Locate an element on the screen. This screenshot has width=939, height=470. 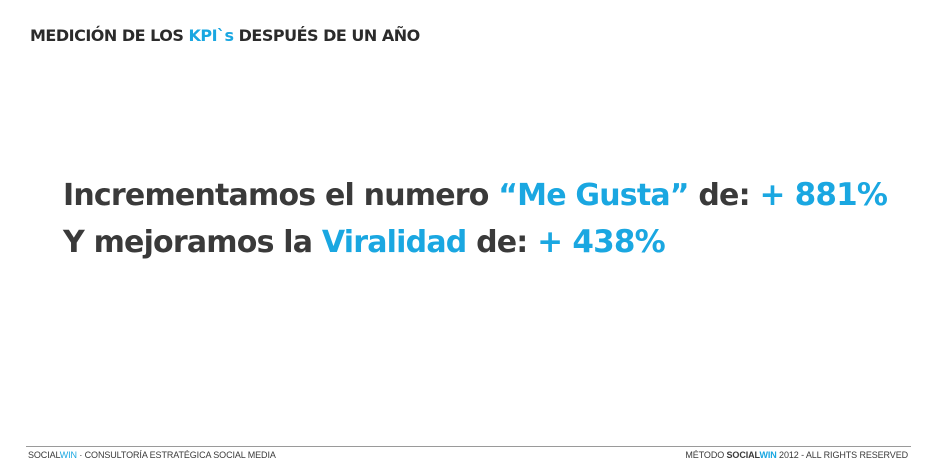
footer-right-suffix: 2012 - ALL RIGHTS RESERVED is located at coordinates (842, 455).